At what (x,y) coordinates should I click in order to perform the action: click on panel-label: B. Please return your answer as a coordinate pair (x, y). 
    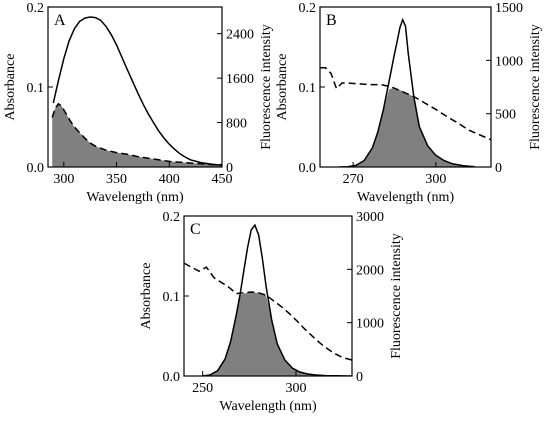
    Looking at the image, I should click on (331, 20).